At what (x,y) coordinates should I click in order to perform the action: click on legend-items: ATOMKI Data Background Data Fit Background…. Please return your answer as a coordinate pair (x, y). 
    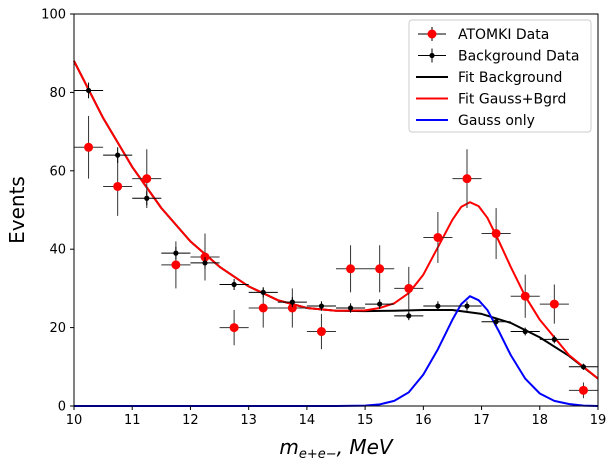
    Looking at the image, I should click on (497, 78).